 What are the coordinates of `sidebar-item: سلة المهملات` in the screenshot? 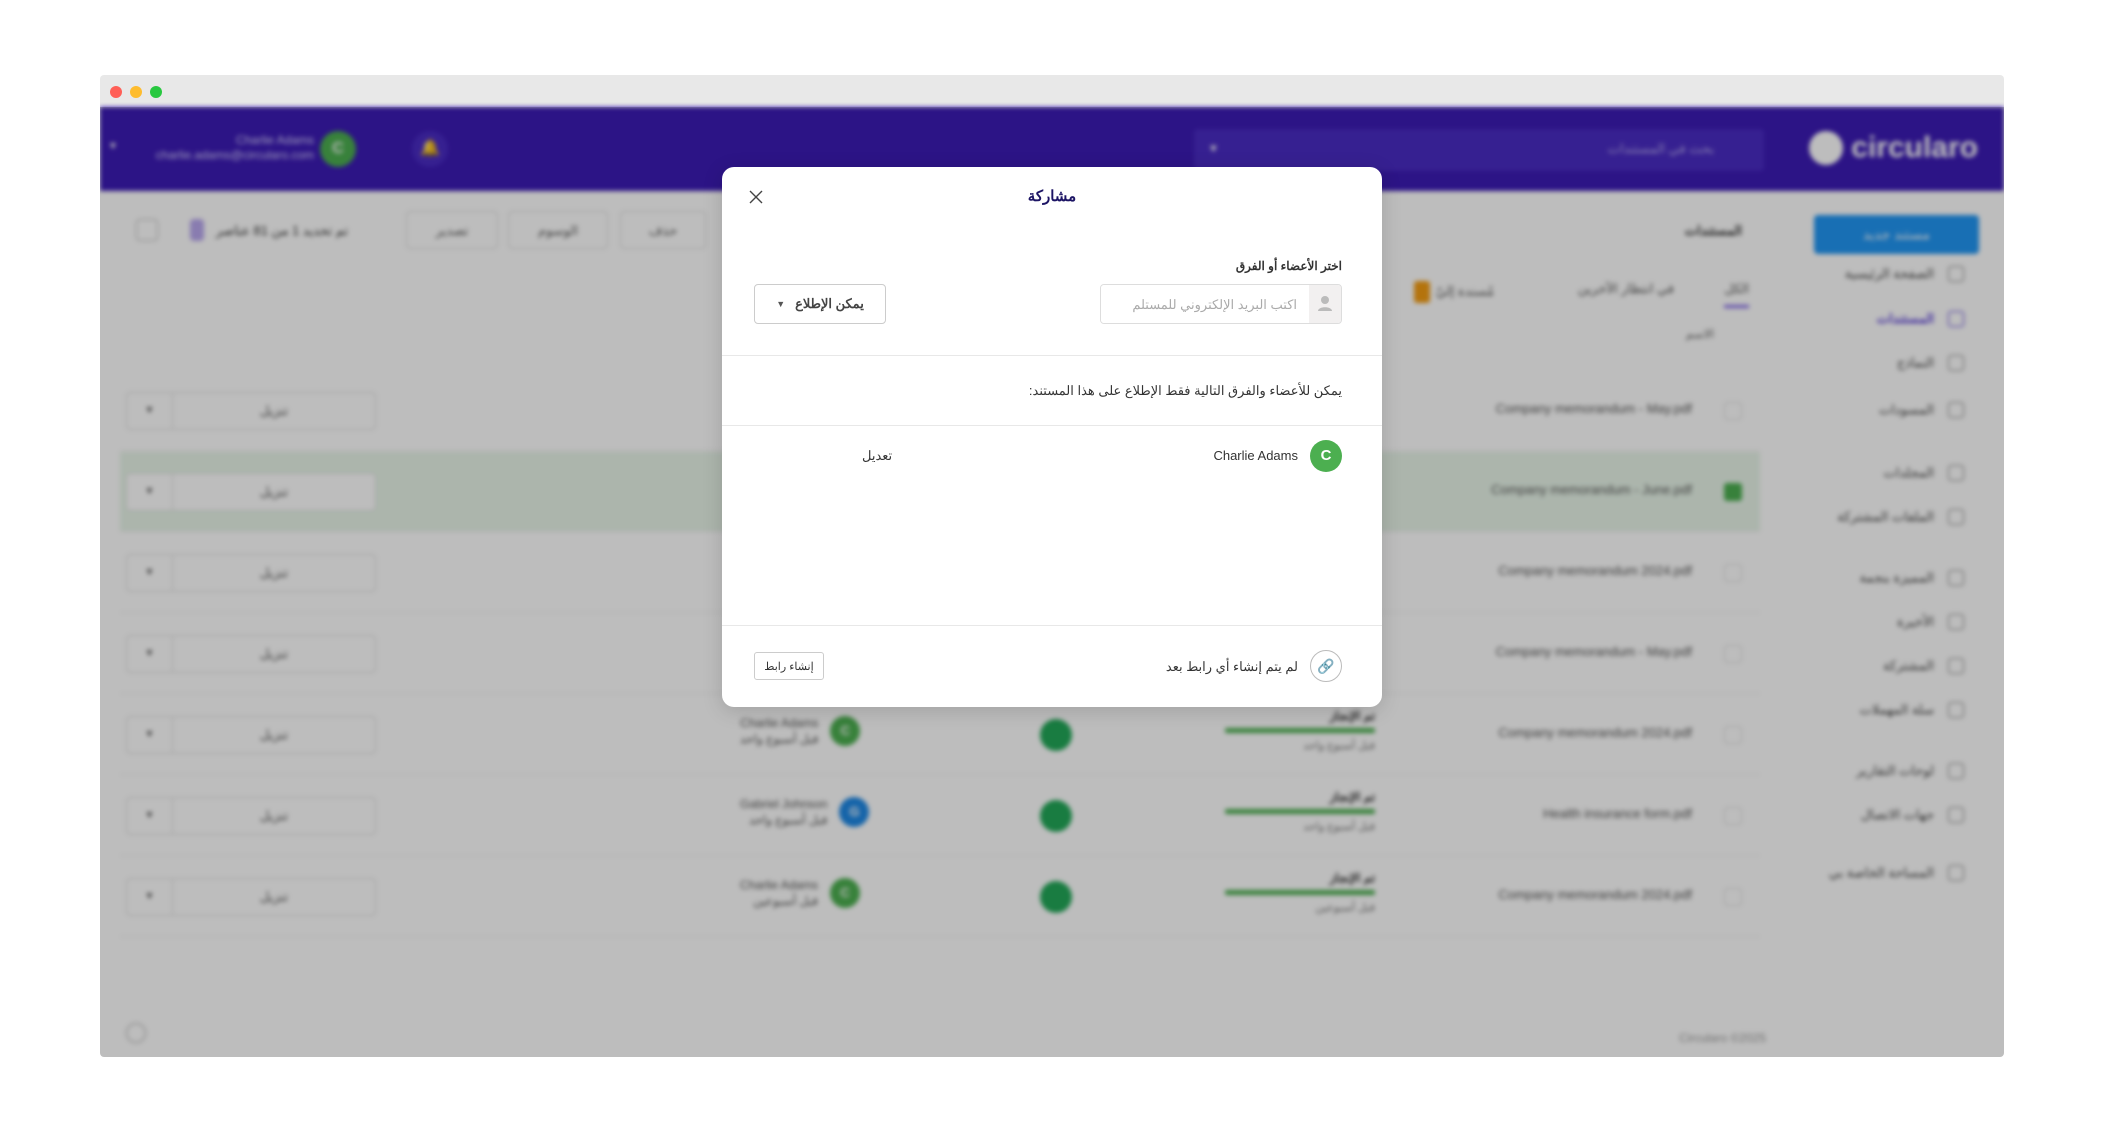 It's located at (1912, 710).